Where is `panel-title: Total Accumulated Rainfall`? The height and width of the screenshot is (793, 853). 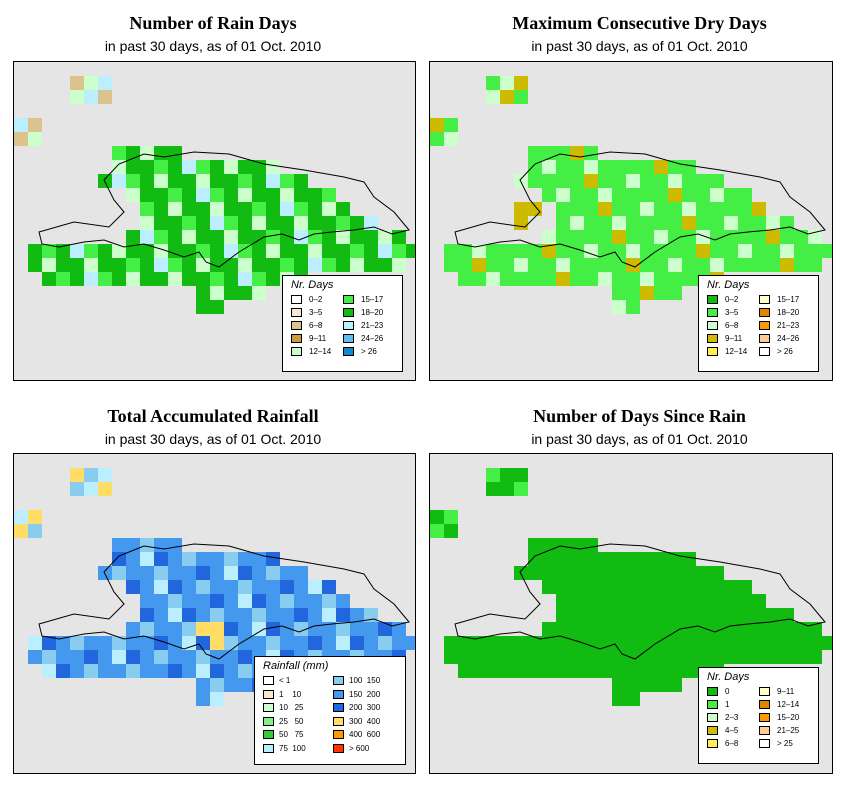 panel-title: Total Accumulated Rainfall is located at coordinates (213, 416).